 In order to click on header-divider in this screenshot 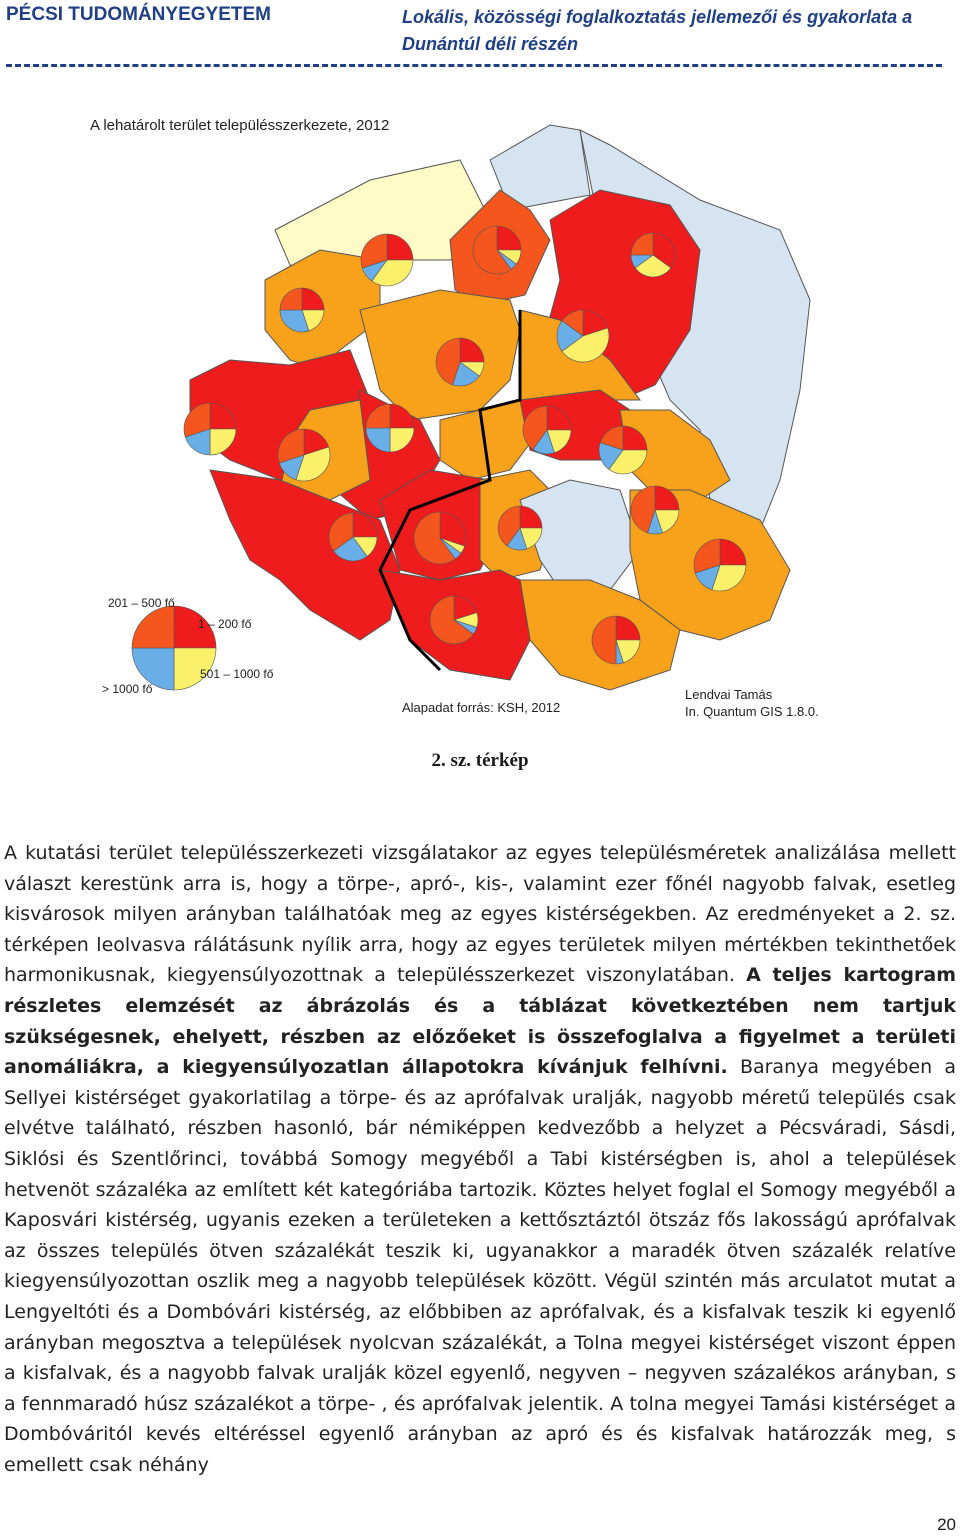, I will do `click(474, 65)`.